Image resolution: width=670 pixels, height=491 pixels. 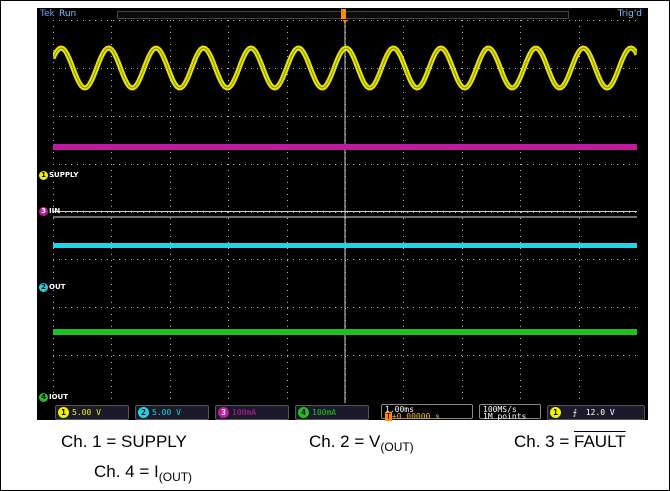 I want to click on brand-label: Tek, so click(x=47, y=14).